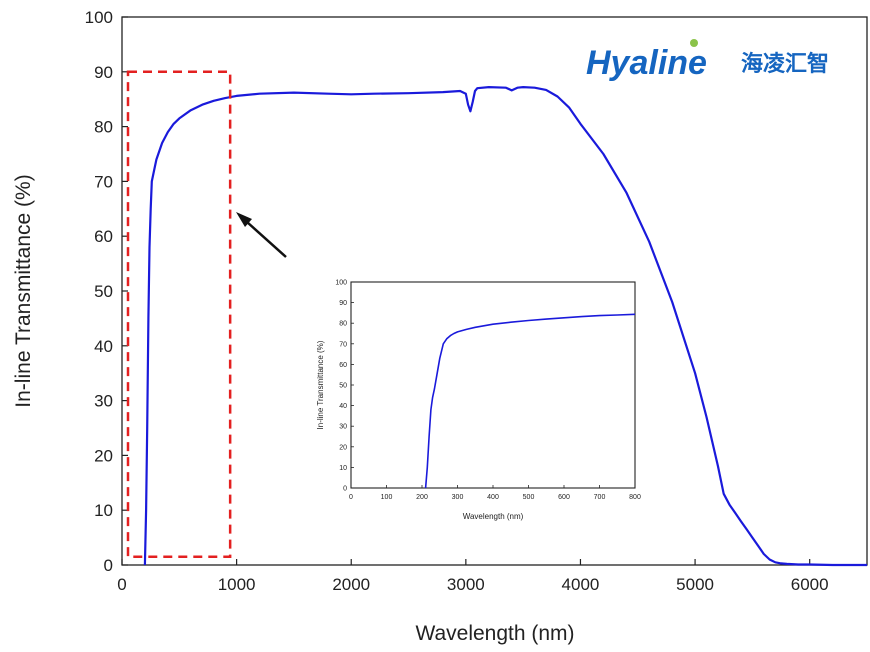  I want to click on main-y-axis-title: In-line Transmittance (%), so click(23, 290).